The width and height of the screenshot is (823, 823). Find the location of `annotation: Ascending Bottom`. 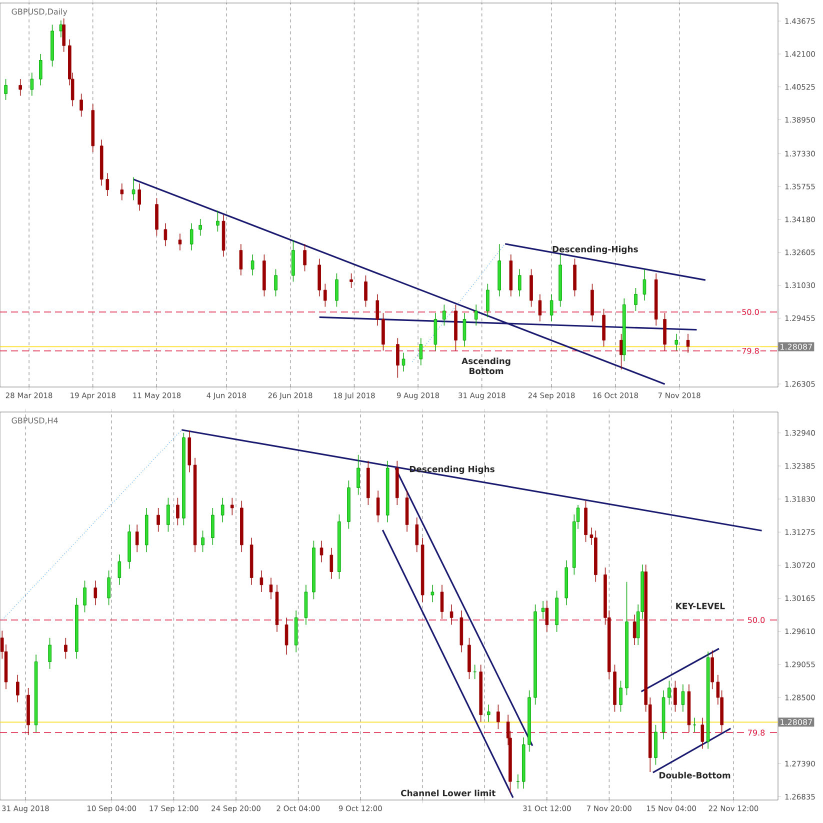

annotation: Ascending Bottom is located at coordinates (486, 366).